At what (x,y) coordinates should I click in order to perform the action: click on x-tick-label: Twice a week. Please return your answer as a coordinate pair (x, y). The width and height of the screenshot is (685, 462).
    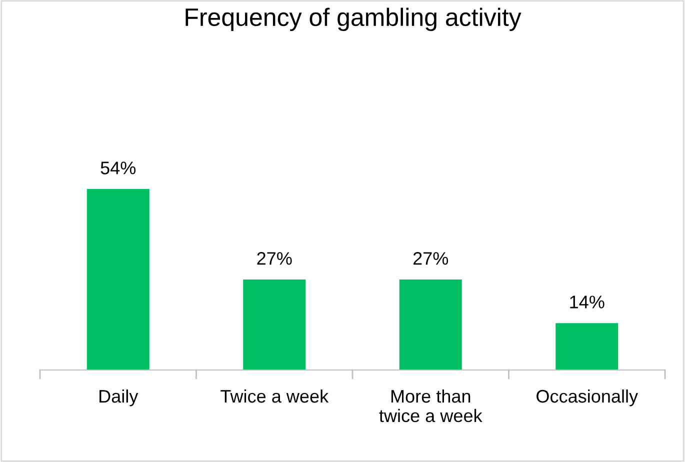
    Looking at the image, I should click on (274, 396).